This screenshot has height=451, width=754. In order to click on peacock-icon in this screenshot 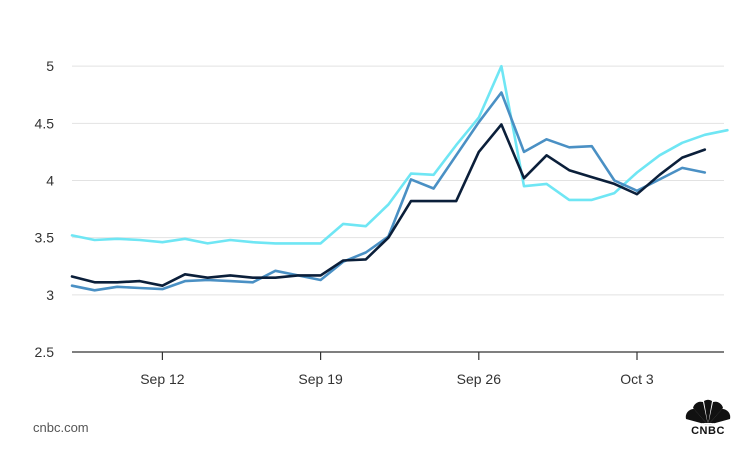, I will do `click(708, 412)`.